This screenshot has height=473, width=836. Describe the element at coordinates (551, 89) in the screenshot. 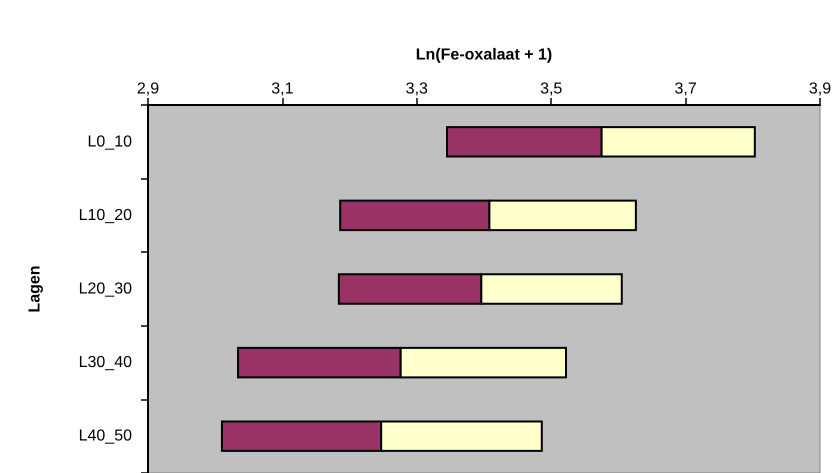

I see `x-tick-label: 3,5` at that location.